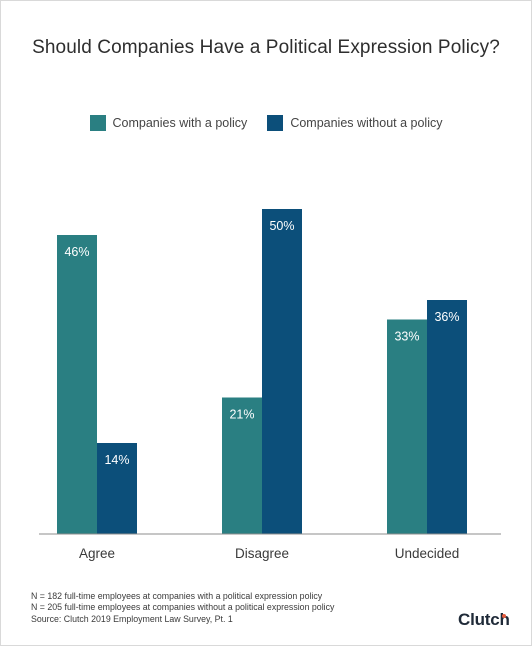 The height and width of the screenshot is (646, 532). I want to click on data-label-undecided-with-policy: 33%, so click(406, 337).